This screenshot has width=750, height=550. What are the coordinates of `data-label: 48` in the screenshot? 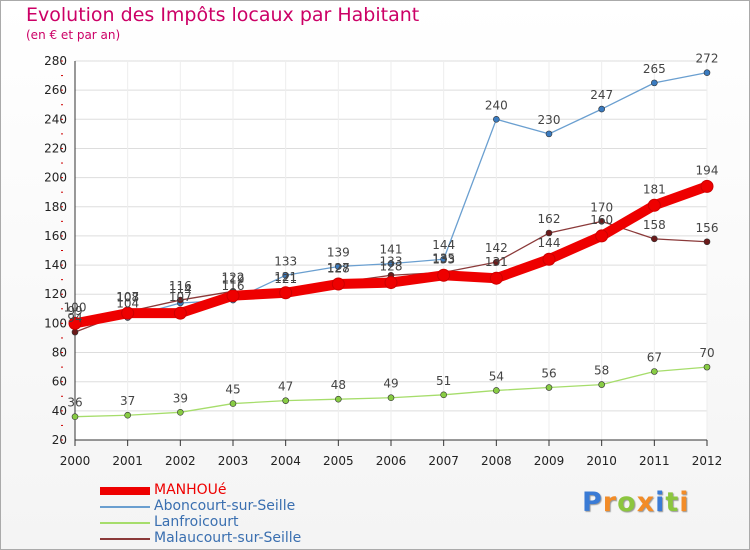 It's located at (338, 385).